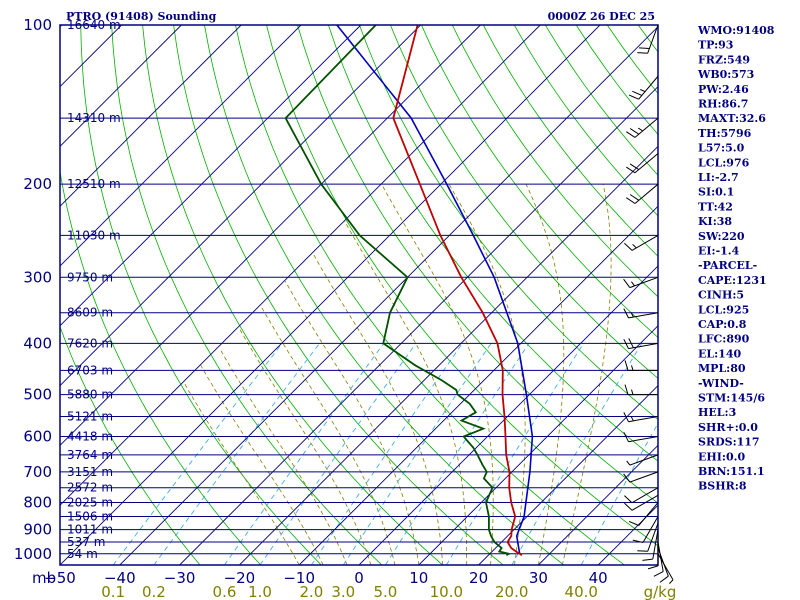  Describe the element at coordinates (90, 455) in the screenshot. I see `height-level-label: 3764 m` at that location.